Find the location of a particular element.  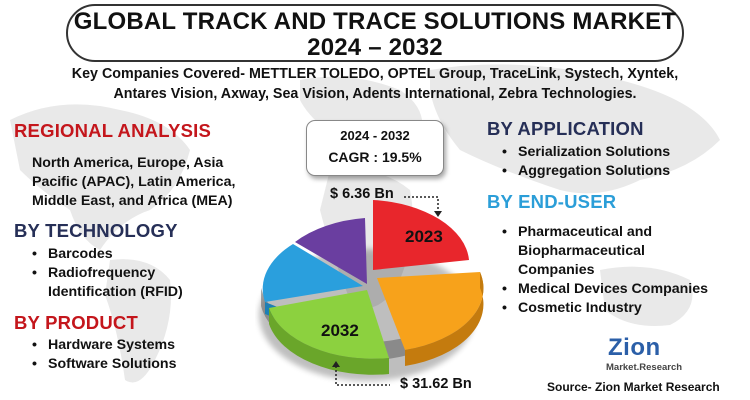

pie-slice-red is located at coordinates (421, 235).